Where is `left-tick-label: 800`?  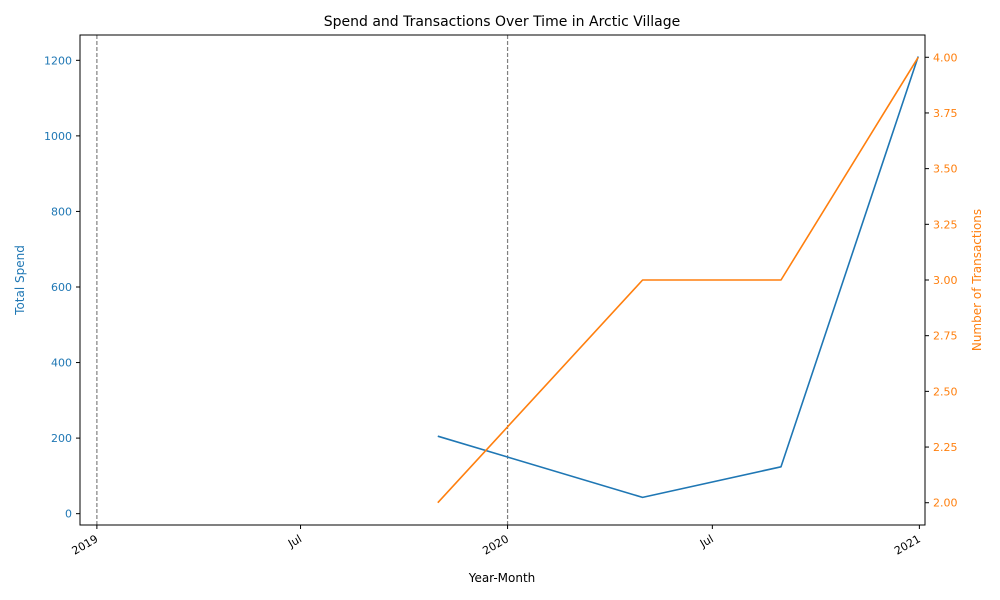 left-tick-label: 800 is located at coordinates (61, 211).